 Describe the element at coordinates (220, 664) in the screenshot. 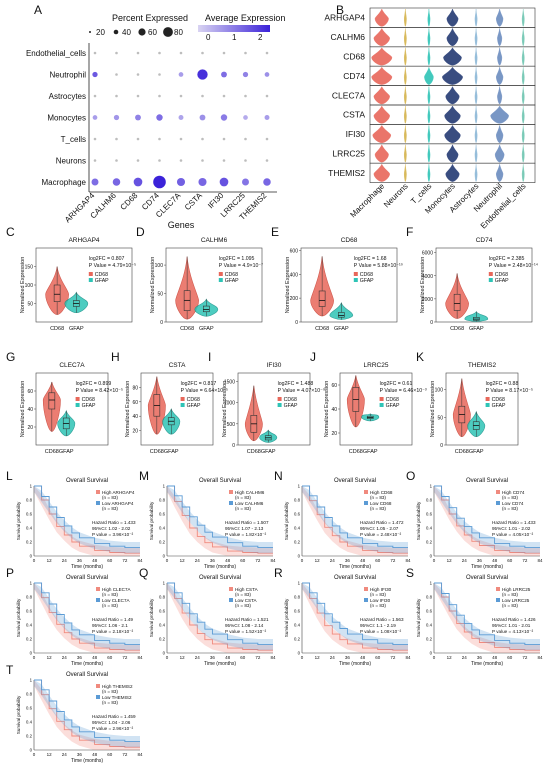

I see `km-x-label: Time (months)` at that location.